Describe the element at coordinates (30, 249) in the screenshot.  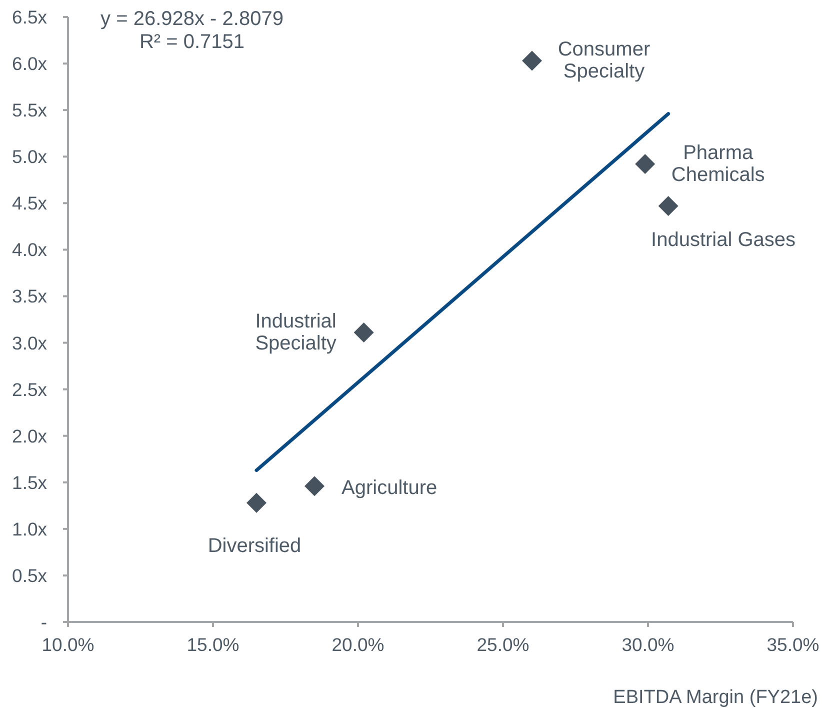
I see `y-tick-label: 4.0x` at that location.